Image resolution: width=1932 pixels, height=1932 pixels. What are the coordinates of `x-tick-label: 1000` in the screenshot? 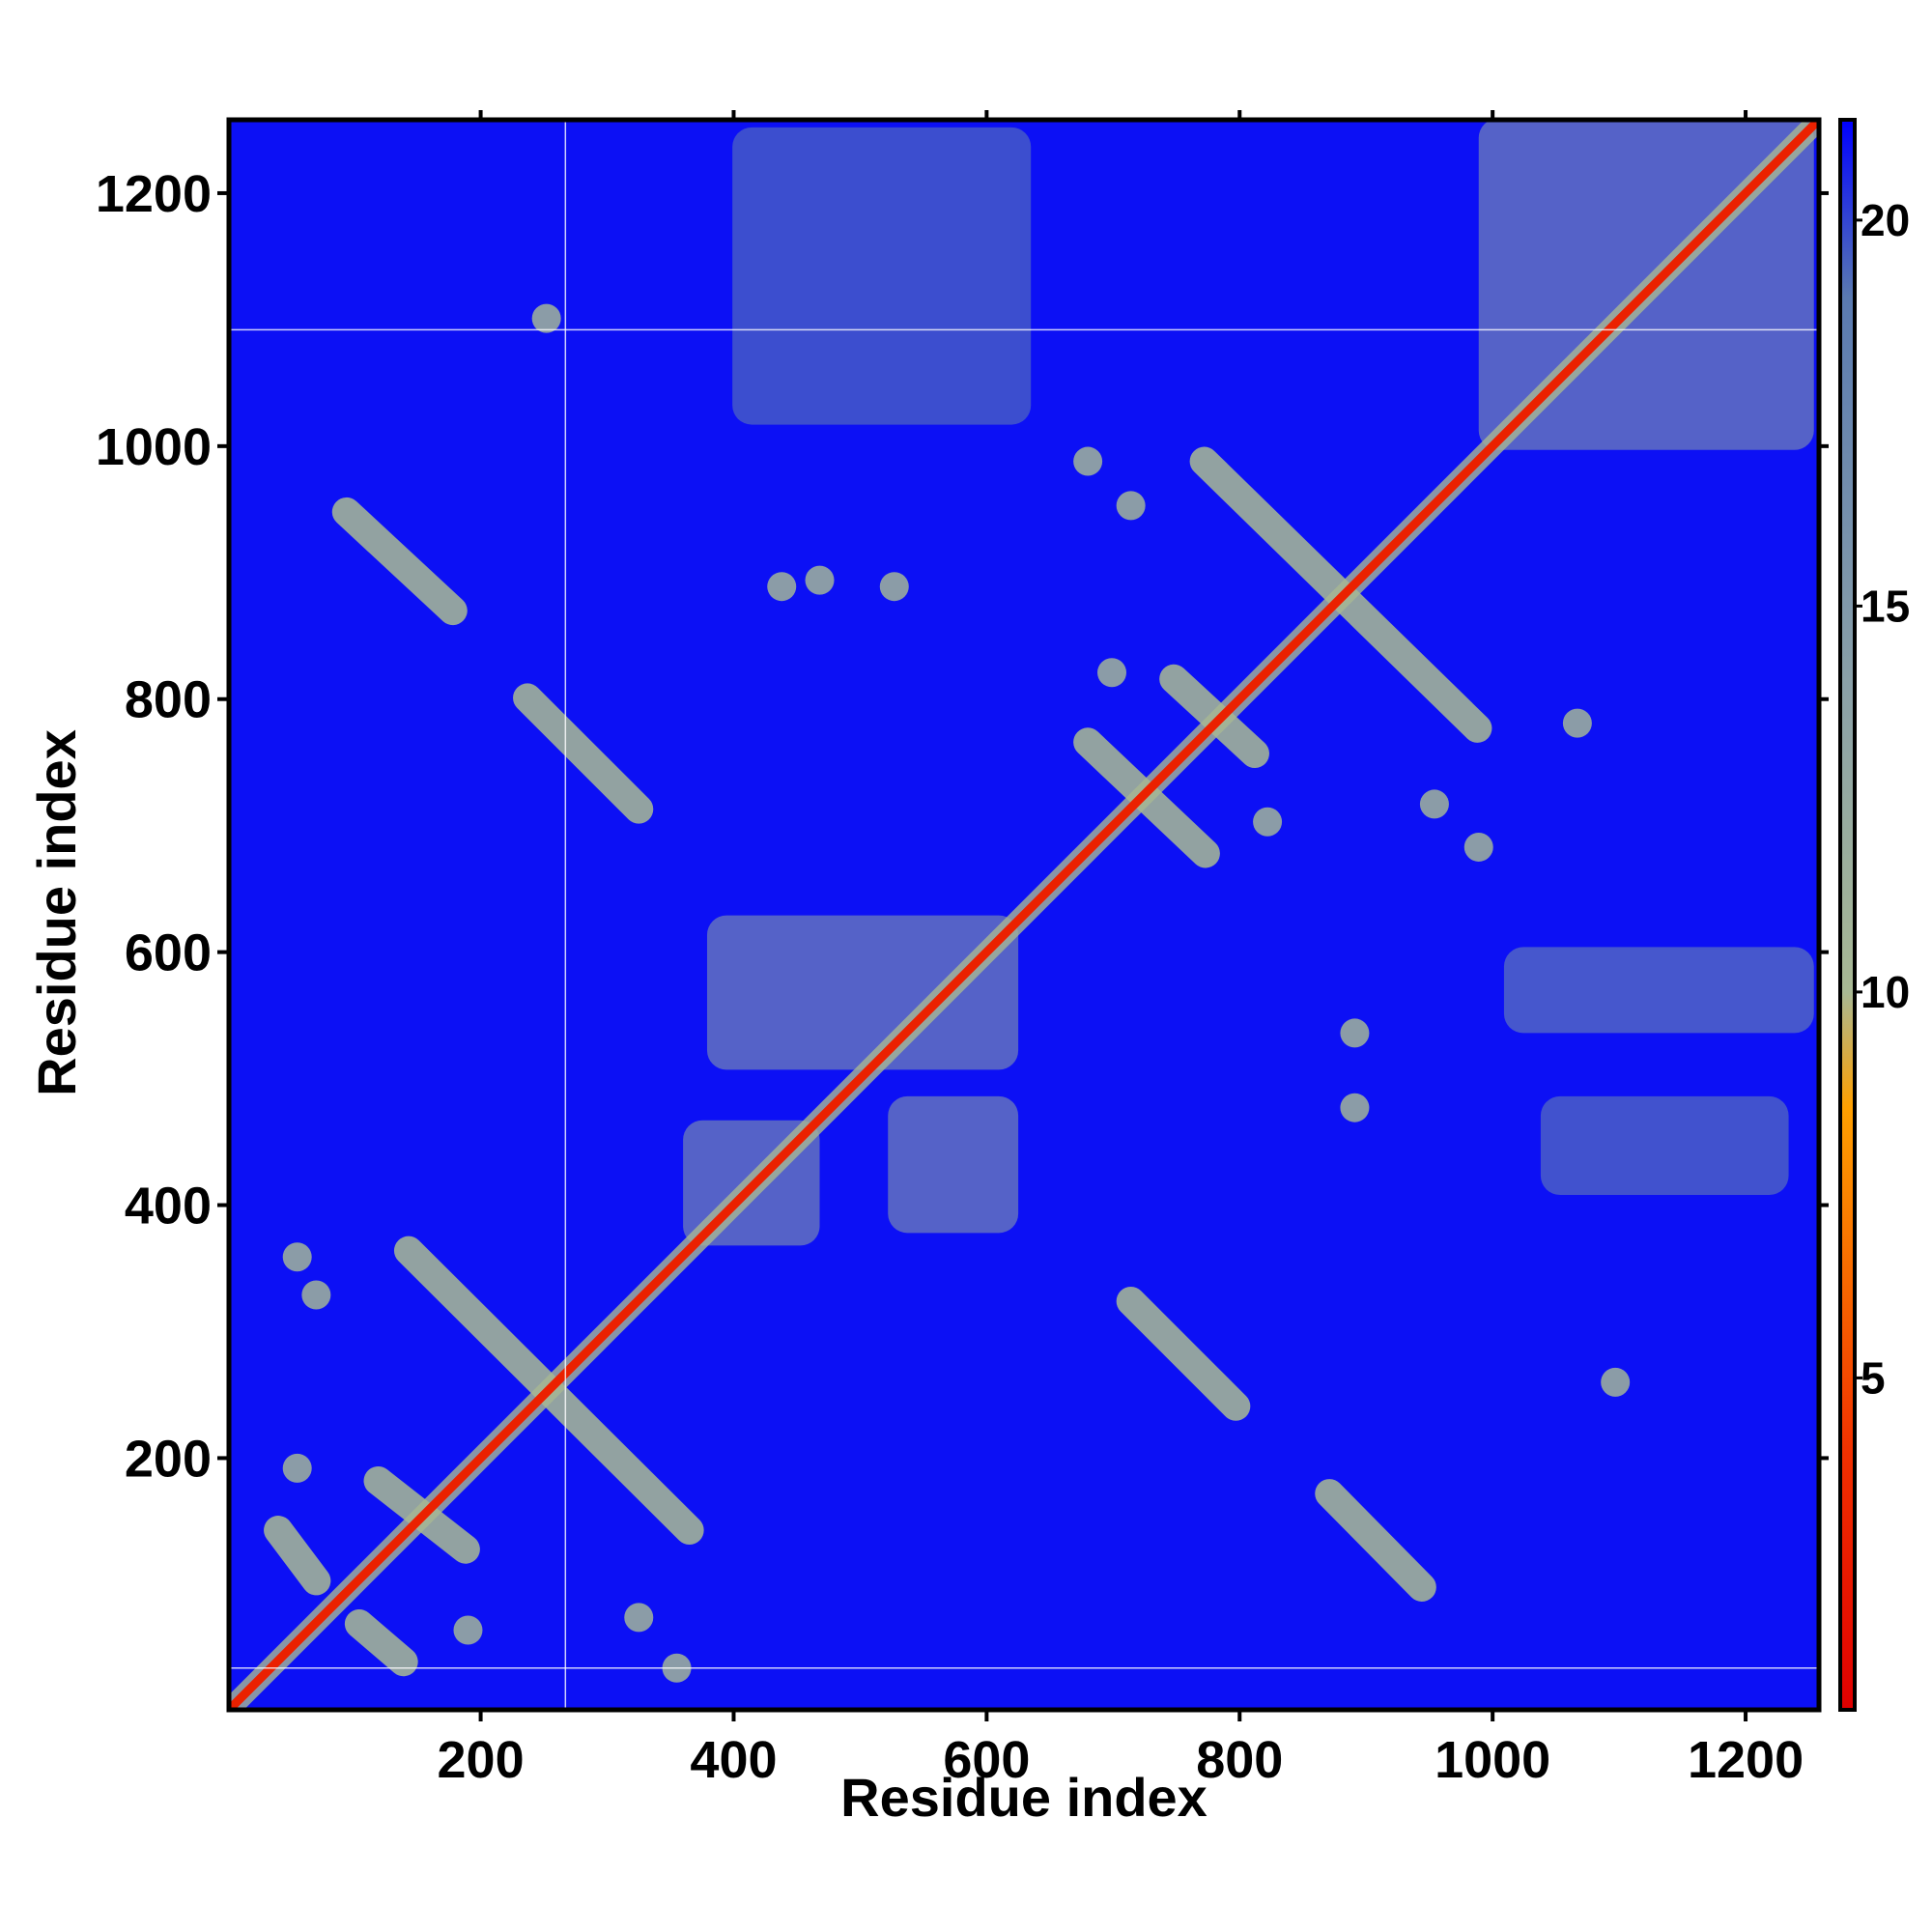 It's located at (1492, 1760).